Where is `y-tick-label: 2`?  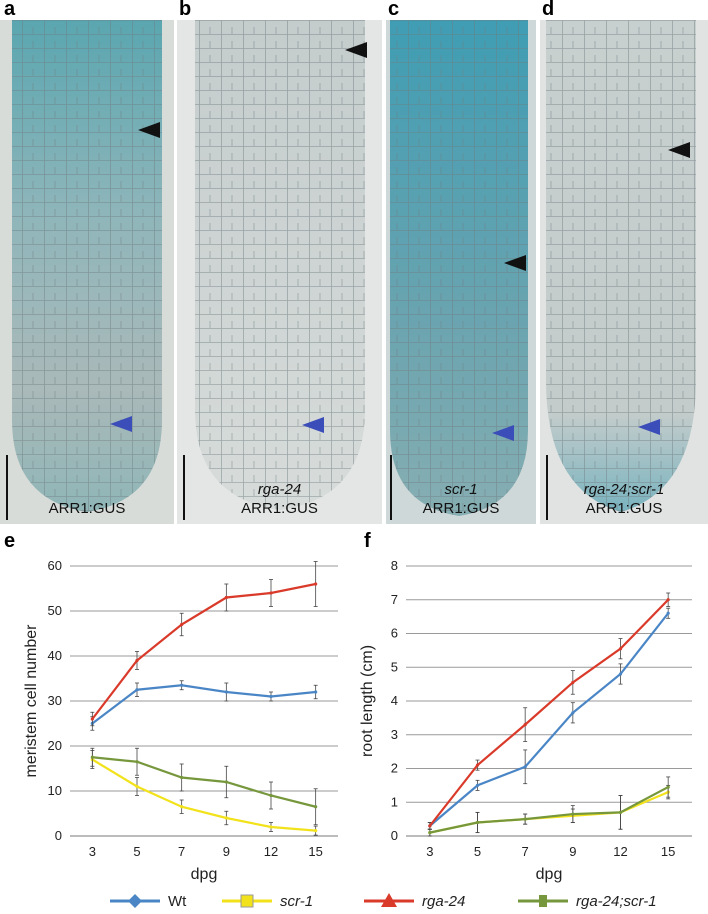 y-tick-label: 2 is located at coordinates (394, 768).